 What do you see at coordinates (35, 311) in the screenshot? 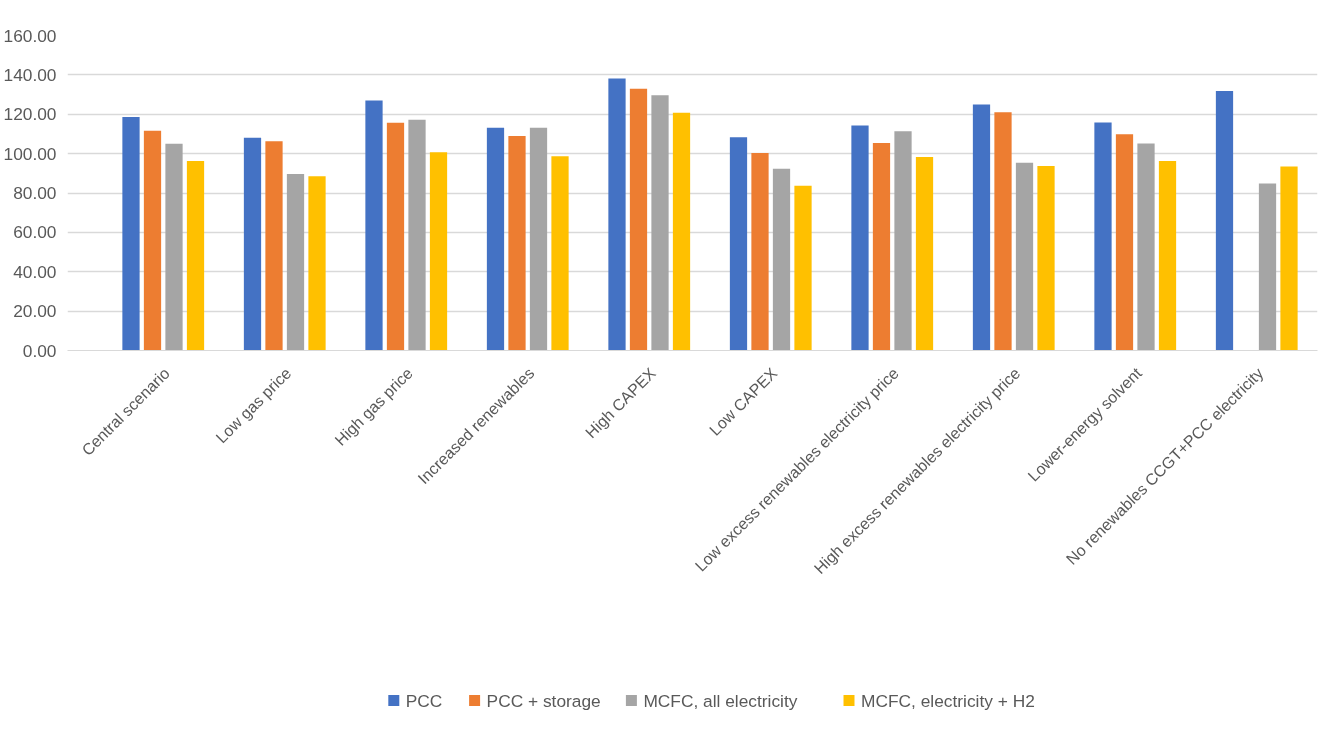
I see `y-tick-label: 20.00` at bounding box center [35, 311].